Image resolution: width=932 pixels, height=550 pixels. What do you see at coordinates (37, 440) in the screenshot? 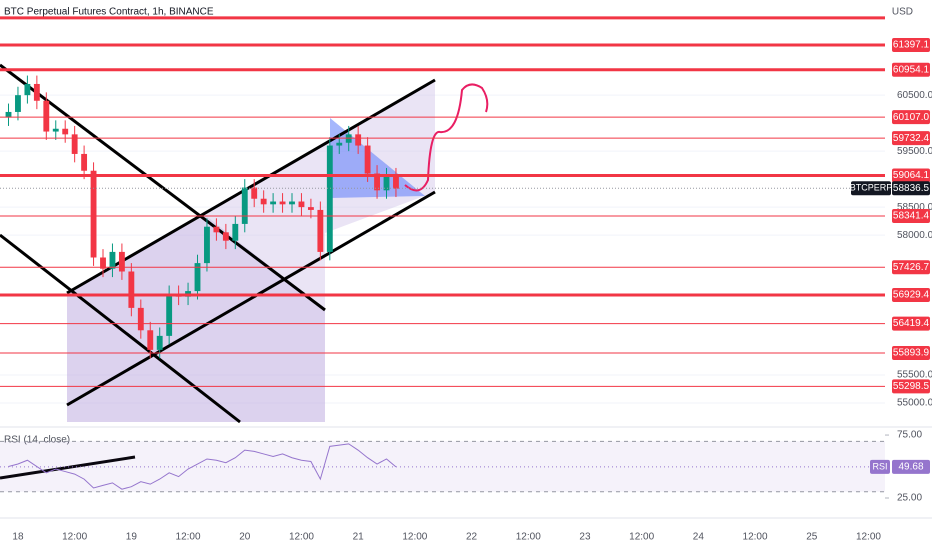
I see `rsi-title: RSI (14, close)` at bounding box center [37, 440].